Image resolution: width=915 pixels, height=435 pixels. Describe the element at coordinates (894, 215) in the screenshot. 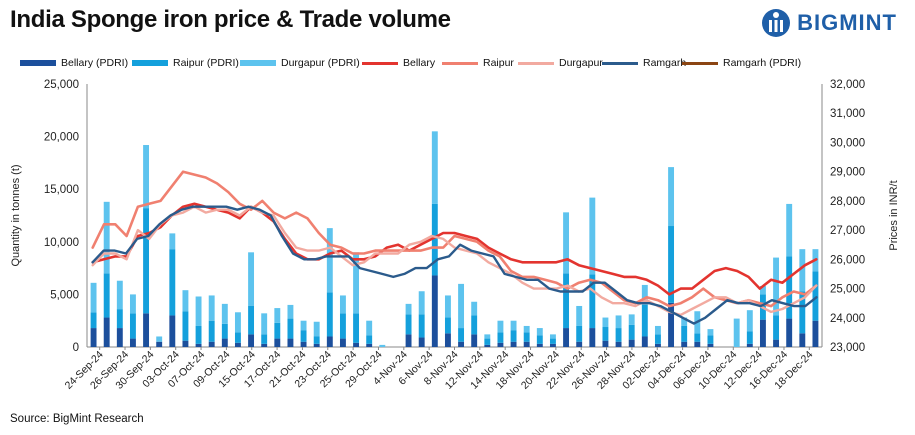

I see `y-right-axis-label: Prices in INR/t` at that location.